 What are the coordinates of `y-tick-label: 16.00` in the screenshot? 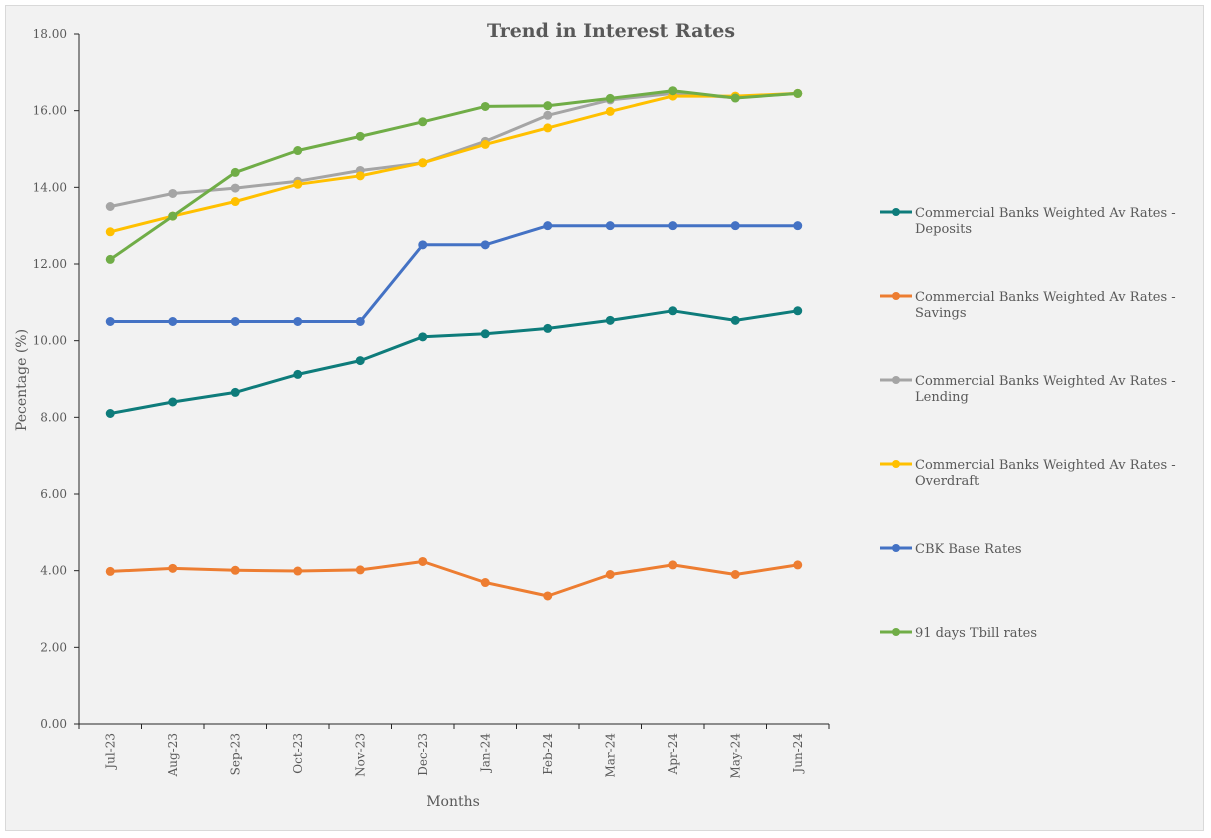 It's located at (50, 111).